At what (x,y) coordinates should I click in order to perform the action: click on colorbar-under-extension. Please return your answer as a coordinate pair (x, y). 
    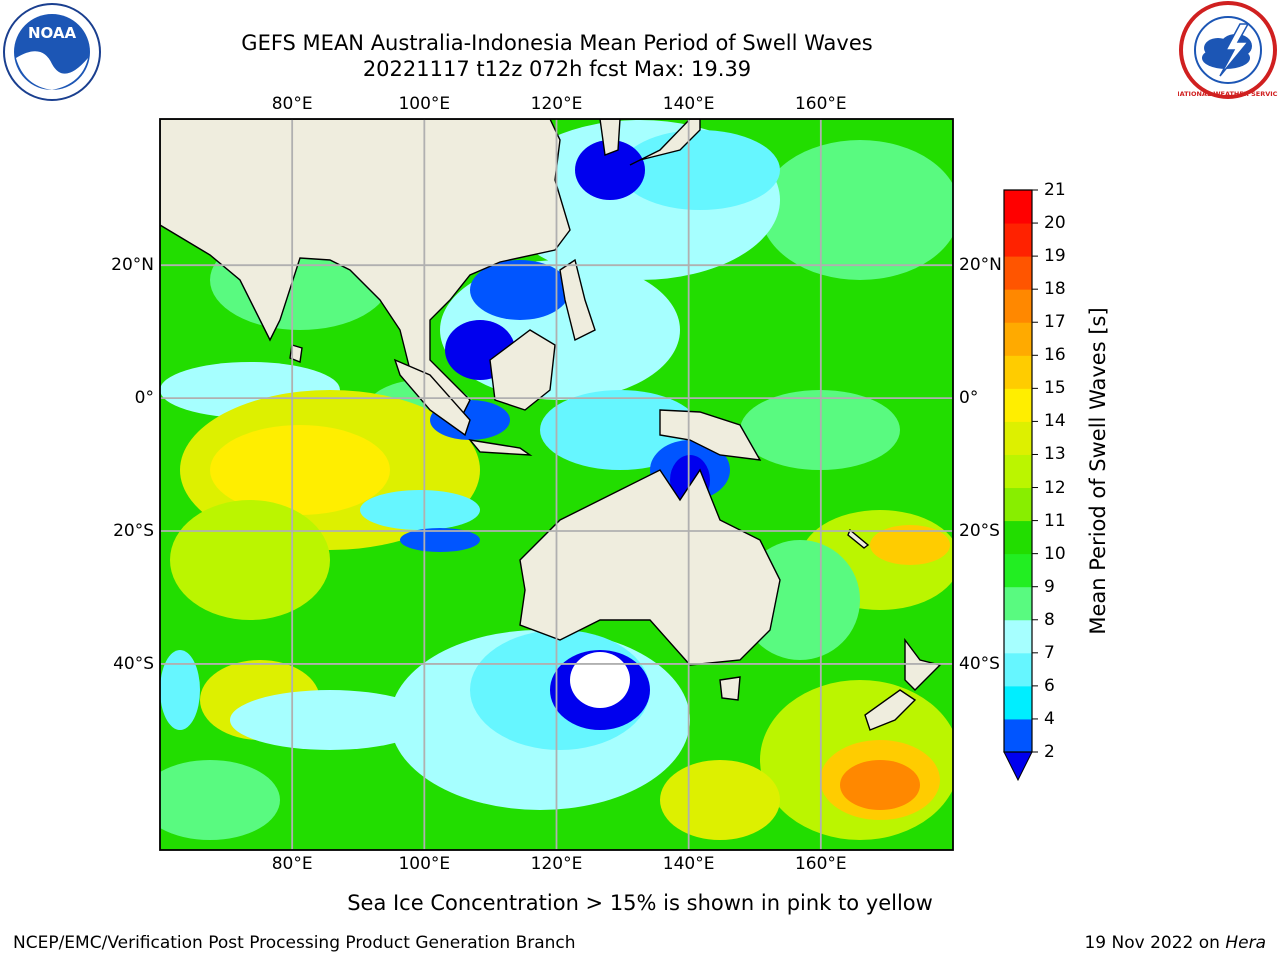
    Looking at the image, I should click on (1018, 766).